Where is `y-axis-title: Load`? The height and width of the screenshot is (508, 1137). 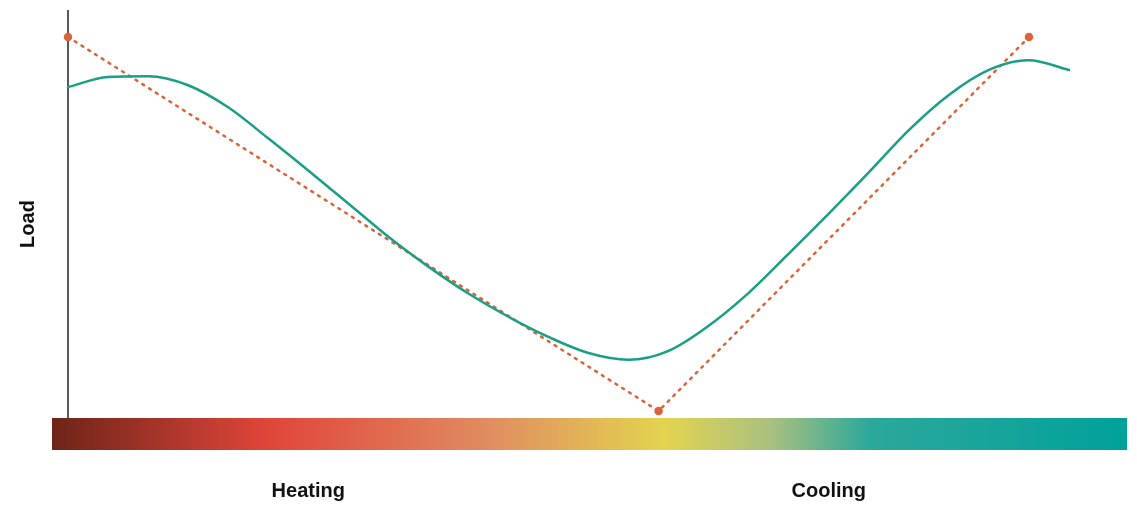 y-axis-title: Load is located at coordinates (26, 224).